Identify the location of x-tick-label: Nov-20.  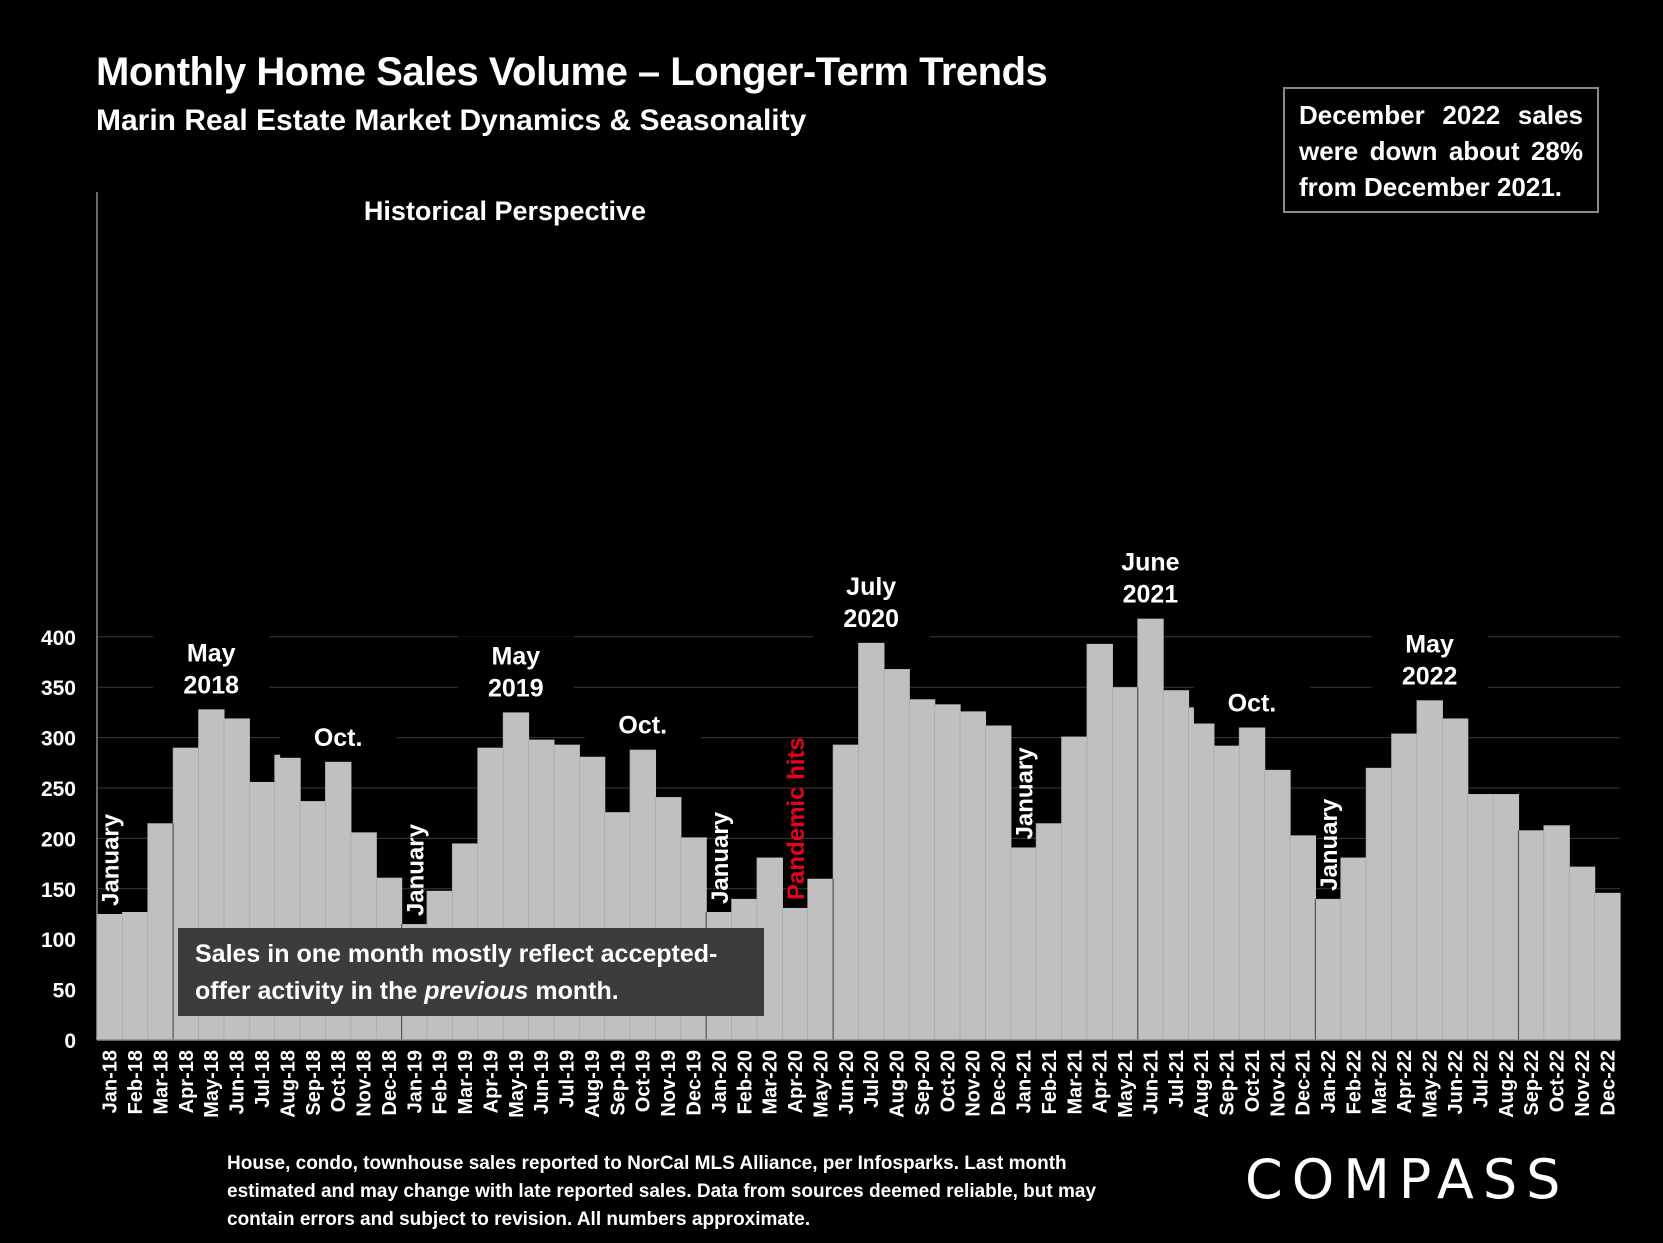
(974, 1083).